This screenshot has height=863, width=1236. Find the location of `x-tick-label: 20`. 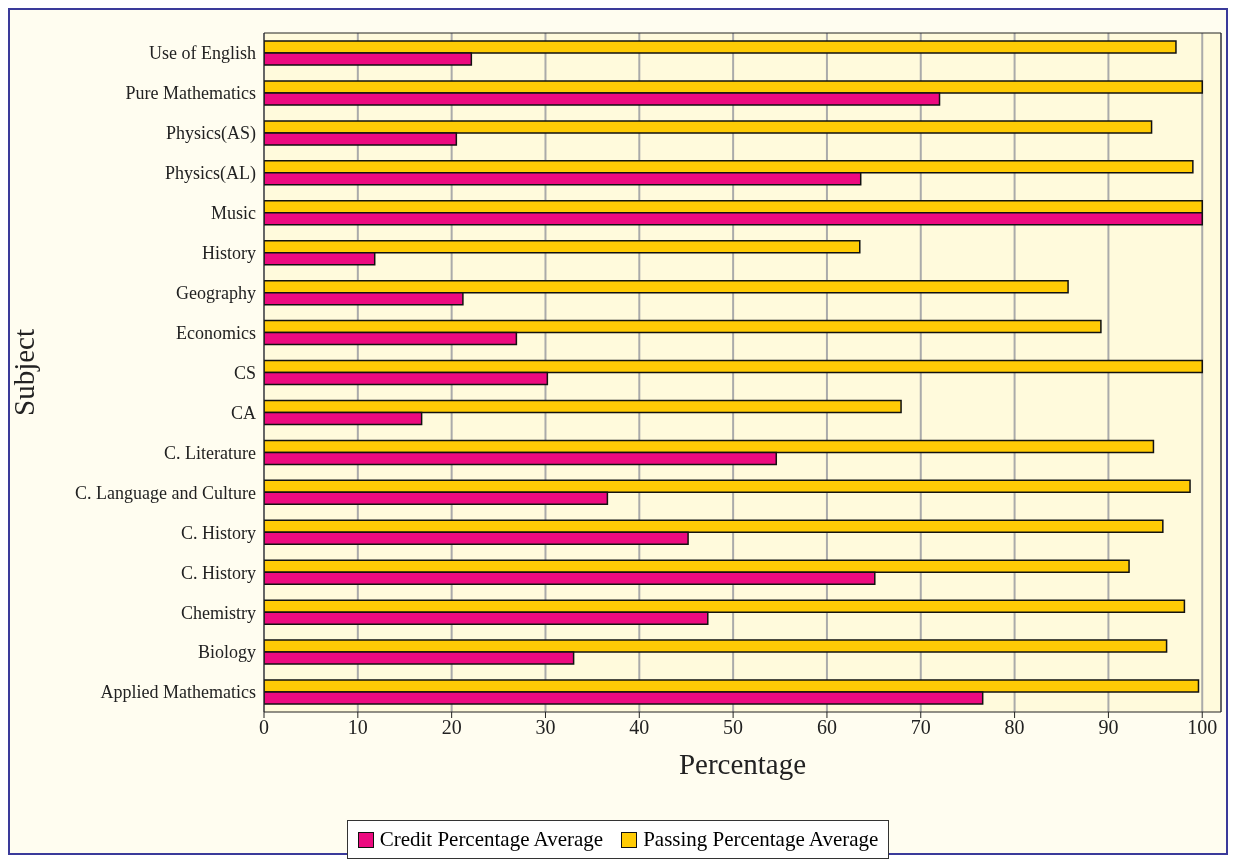

x-tick-label: 20 is located at coordinates (451, 727).